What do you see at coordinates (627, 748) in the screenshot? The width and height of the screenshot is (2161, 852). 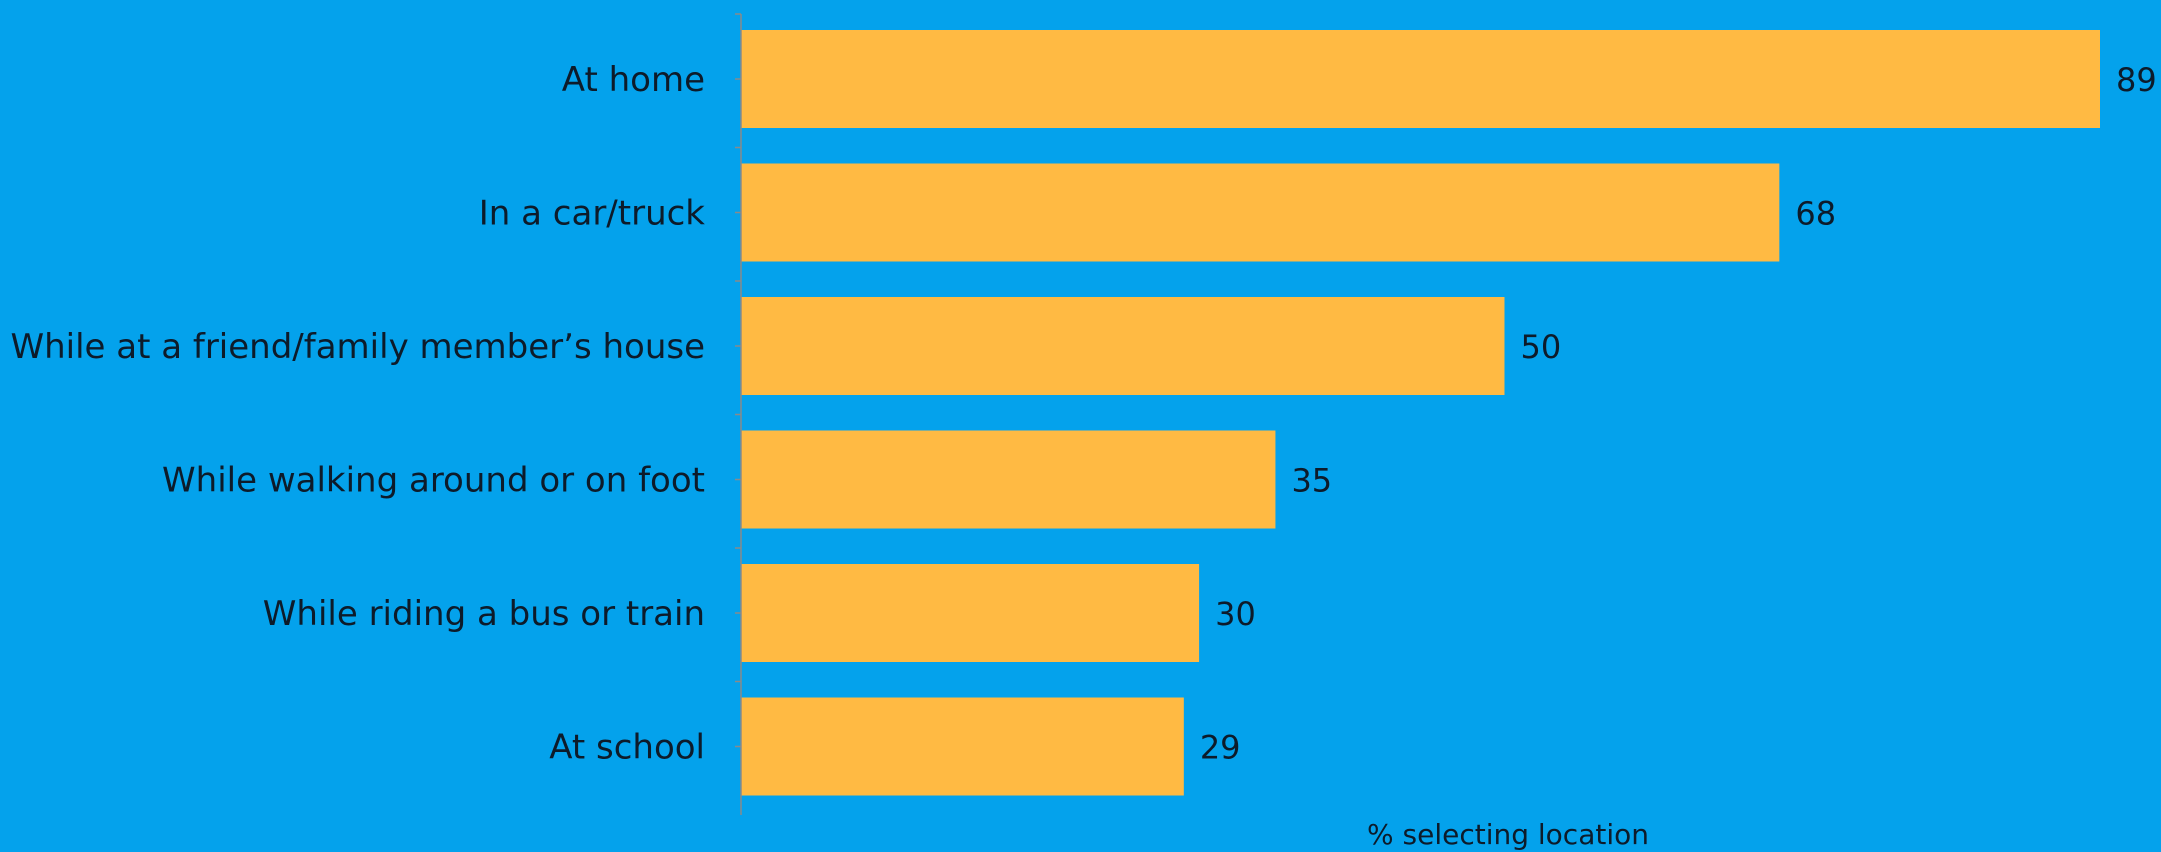 I see `category-label: At school` at bounding box center [627, 748].